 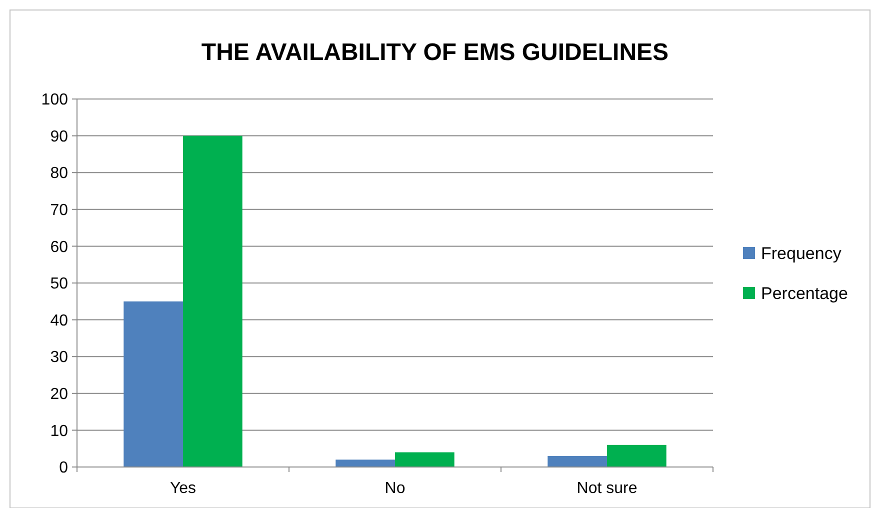 What do you see at coordinates (59, 357) in the screenshot?
I see `y-tick-label: 30` at bounding box center [59, 357].